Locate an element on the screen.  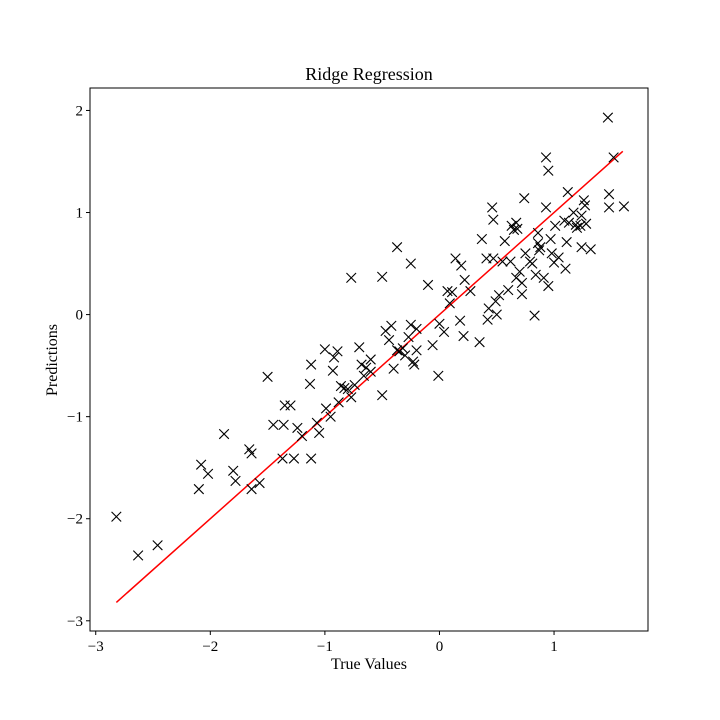
y-axis: −3 −2 −1 0 1 2 is located at coordinates (78, 366).